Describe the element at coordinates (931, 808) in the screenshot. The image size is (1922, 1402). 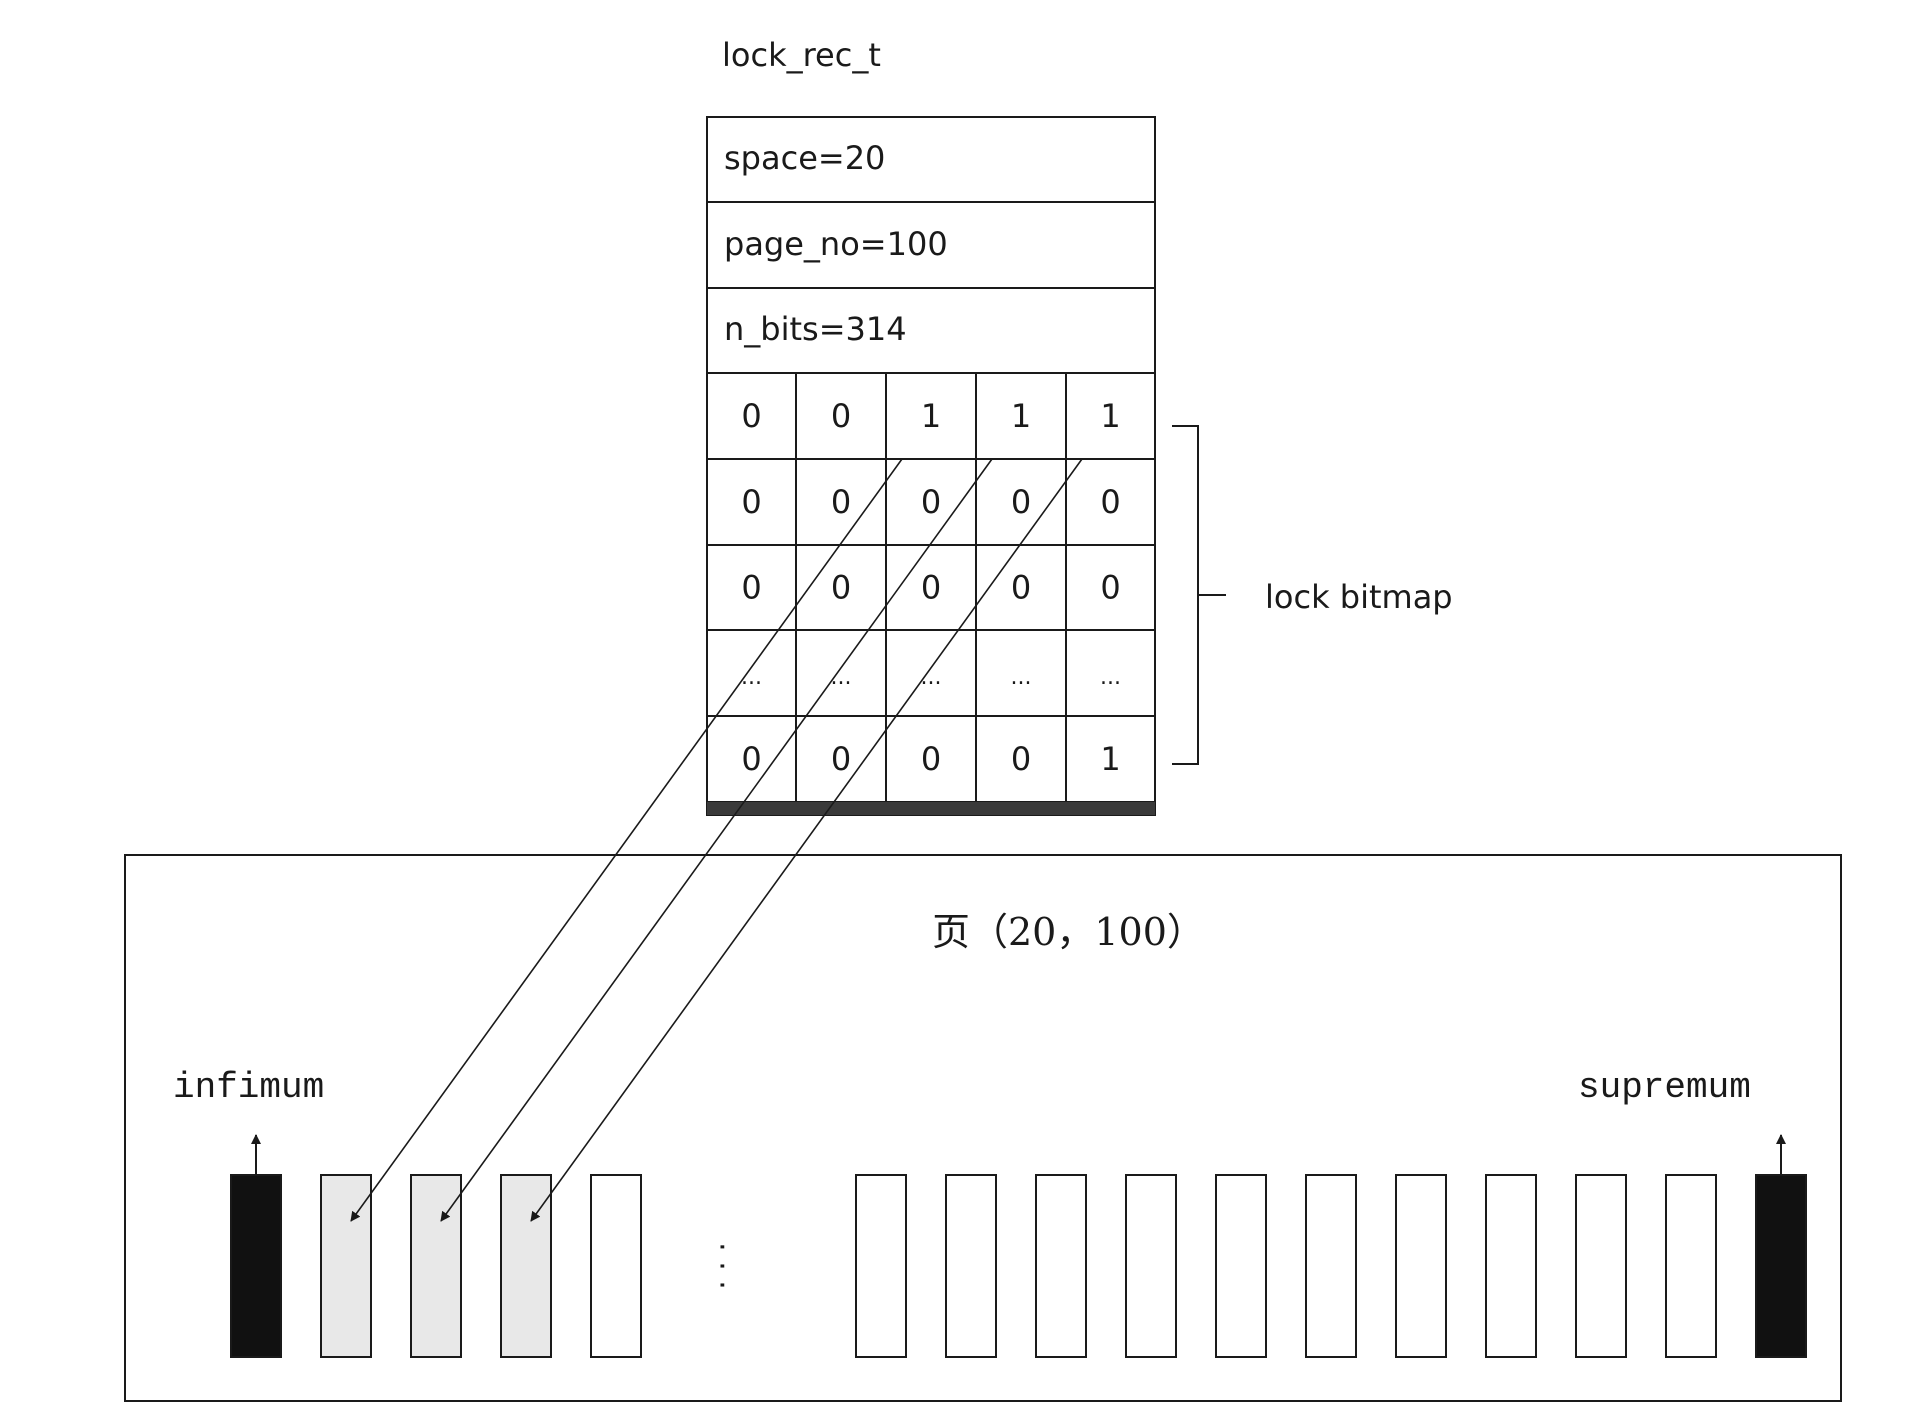
I see `bitmap-bottom-strip` at that location.